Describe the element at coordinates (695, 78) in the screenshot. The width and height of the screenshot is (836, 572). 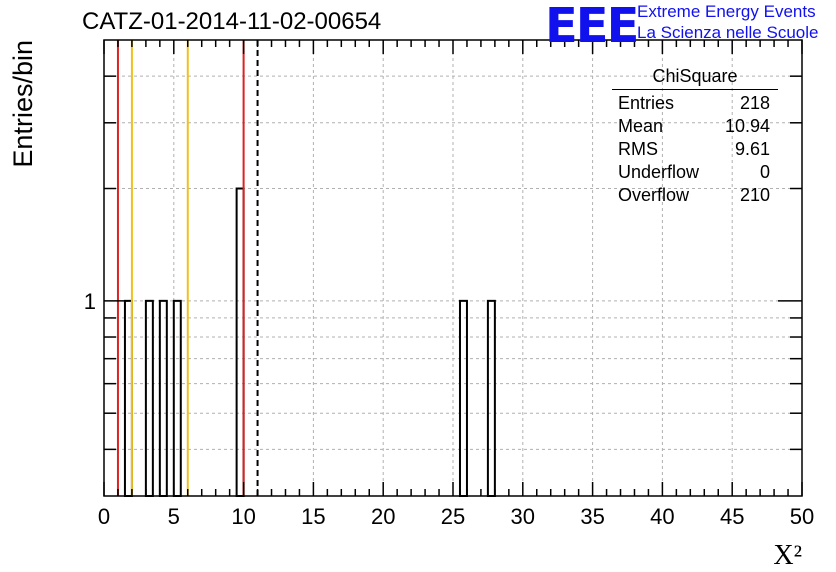
I see `stats-title: ChiSquare` at that location.